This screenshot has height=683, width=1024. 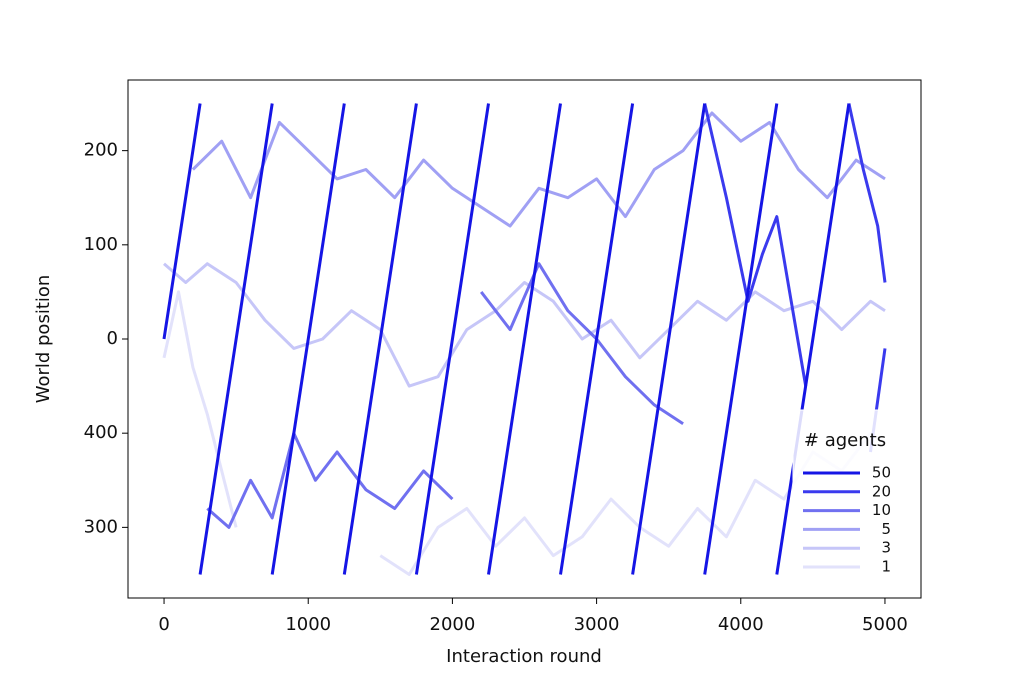 I want to click on x-axis-label: Interaction round, so click(x=524, y=656).